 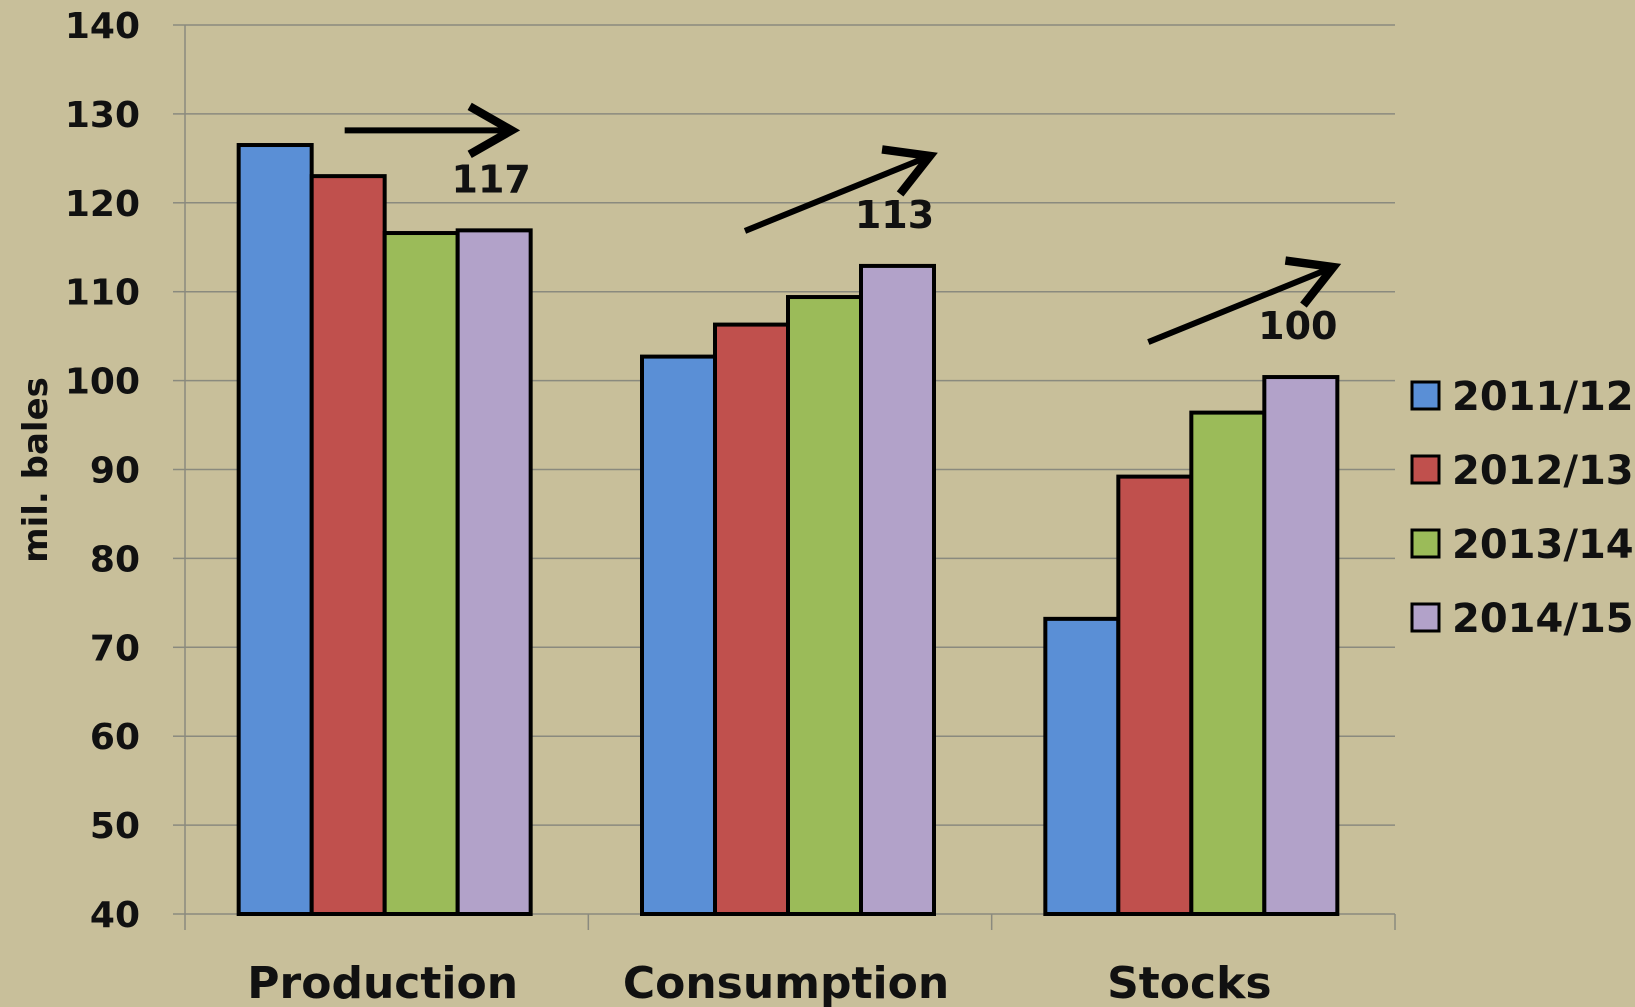 What do you see at coordinates (1543, 619) in the screenshot?
I see `legend-entry: 2014/15` at bounding box center [1543, 619].